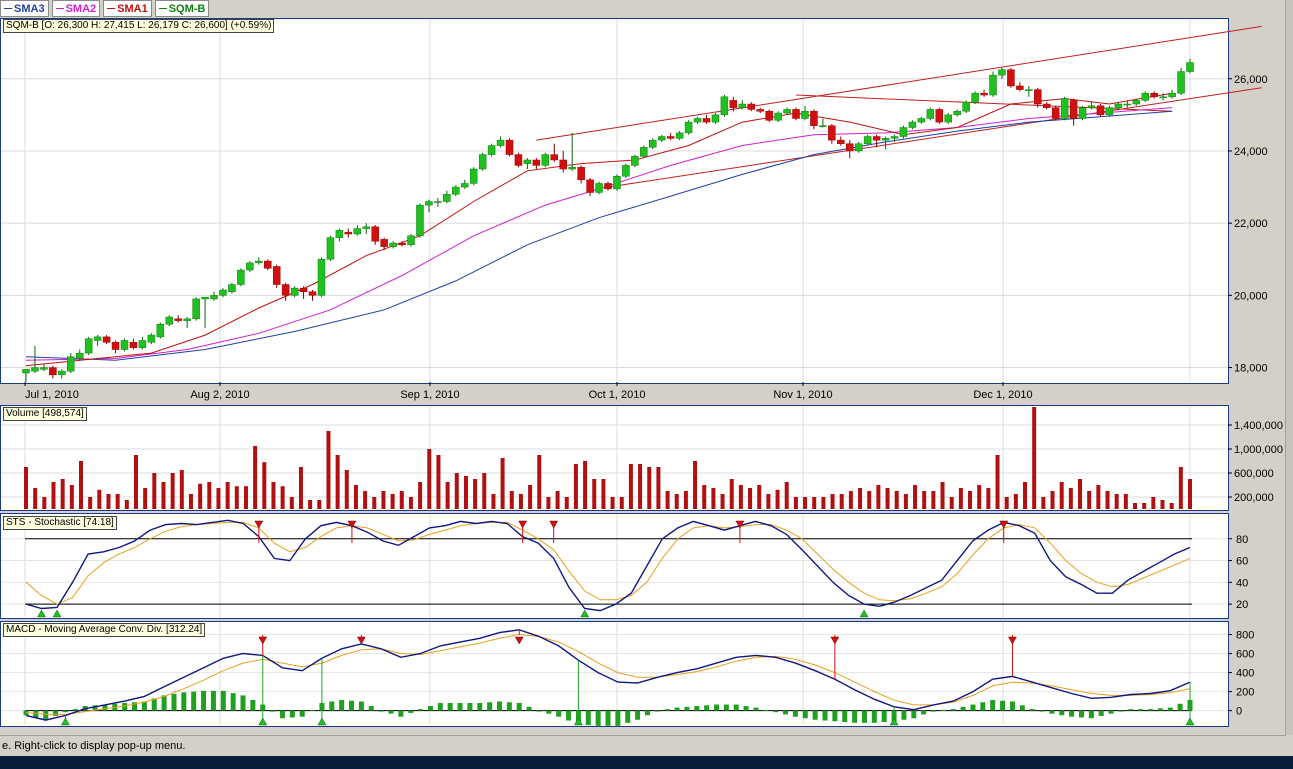 This screenshot has width=1293, height=769. I want to click on legend-item-sma3: SMA3, so click(24, 8).